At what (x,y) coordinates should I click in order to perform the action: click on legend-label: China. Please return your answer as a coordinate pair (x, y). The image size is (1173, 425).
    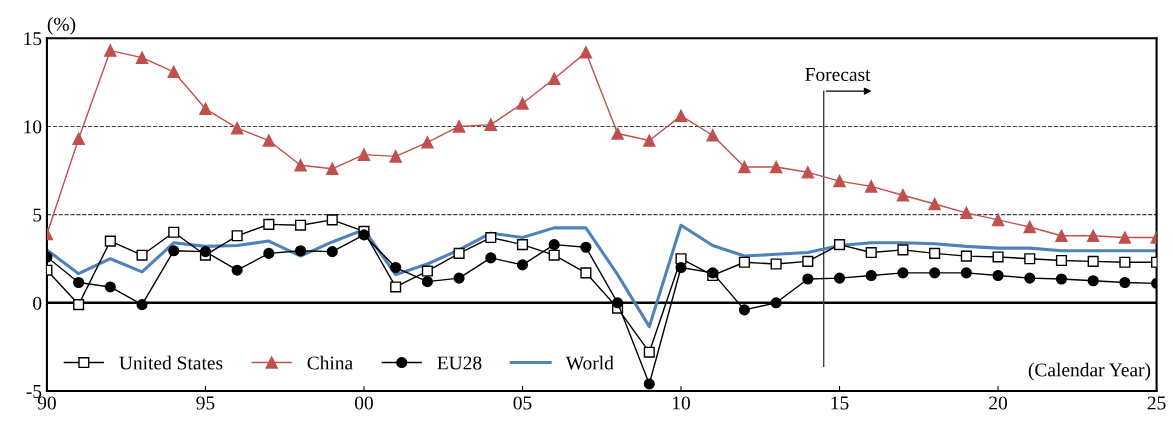
    Looking at the image, I should click on (330, 362).